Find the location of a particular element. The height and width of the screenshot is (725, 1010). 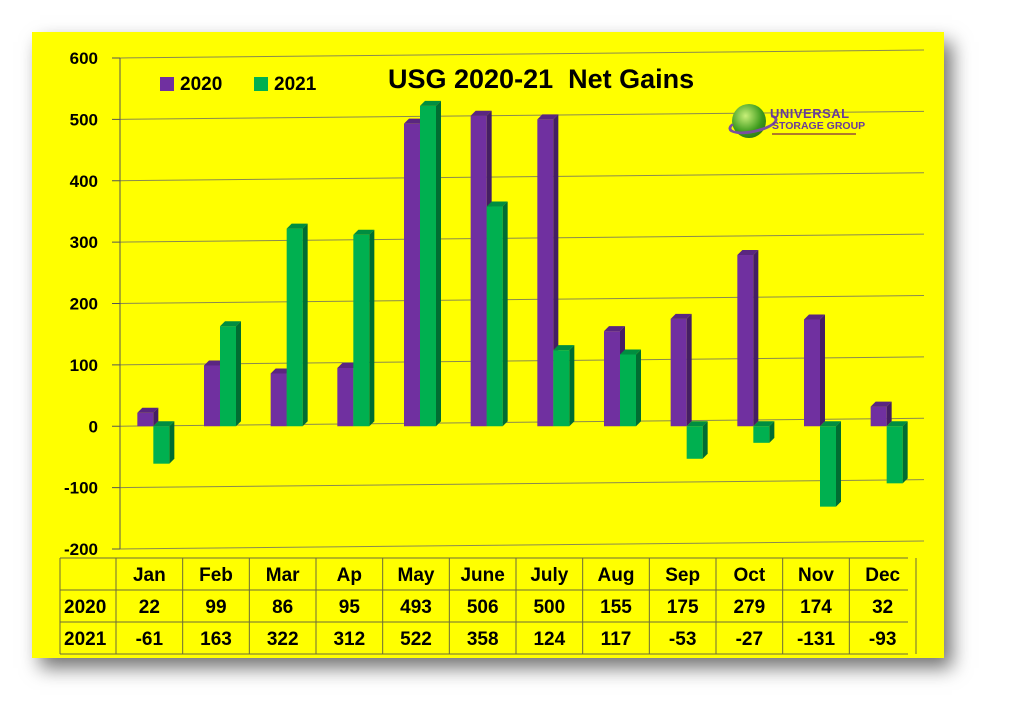

table-data-label: -61 is located at coordinates (150, 639).